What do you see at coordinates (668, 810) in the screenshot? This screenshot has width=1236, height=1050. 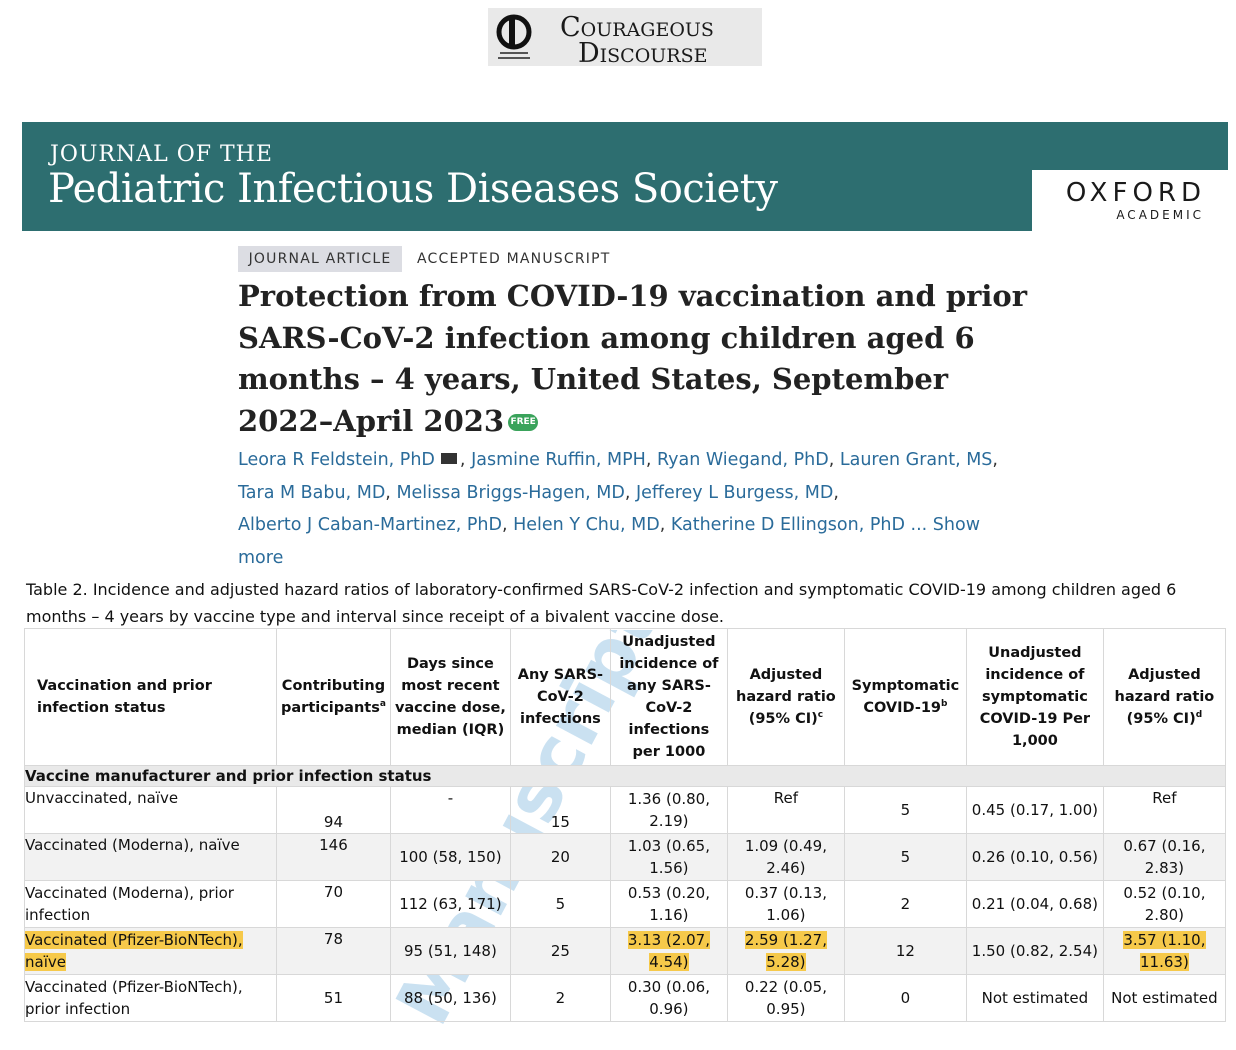 I see `table-cell: 1.36 (0.80, 2.19)` at bounding box center [668, 810].